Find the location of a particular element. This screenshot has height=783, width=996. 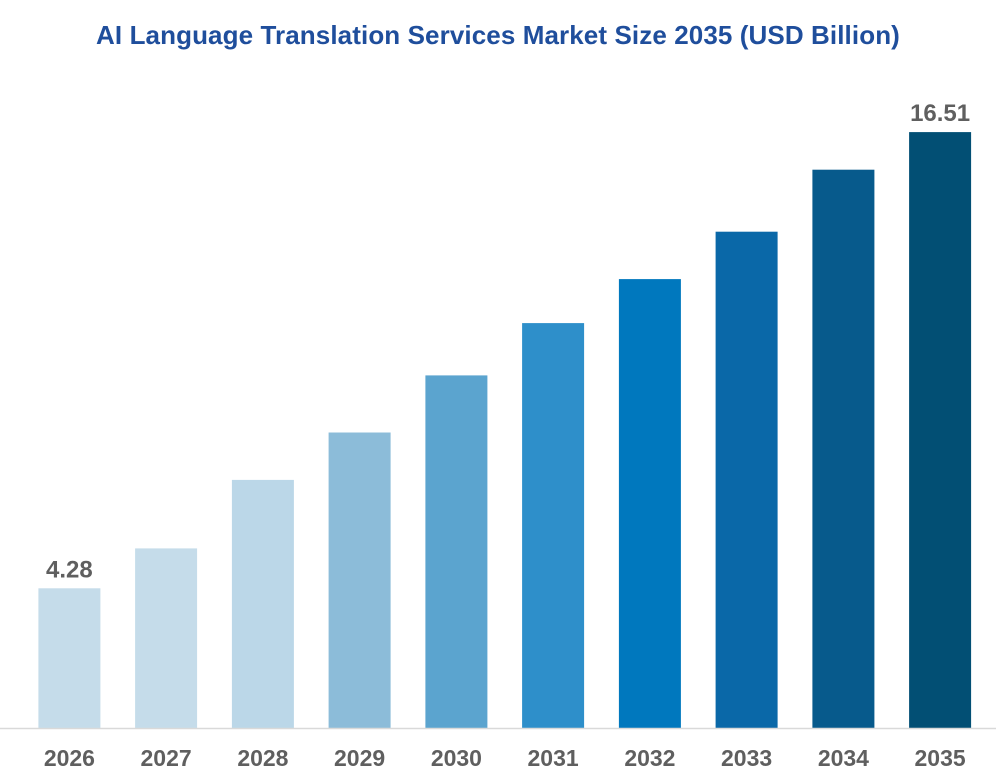

bar-2035 is located at coordinates (940, 430).